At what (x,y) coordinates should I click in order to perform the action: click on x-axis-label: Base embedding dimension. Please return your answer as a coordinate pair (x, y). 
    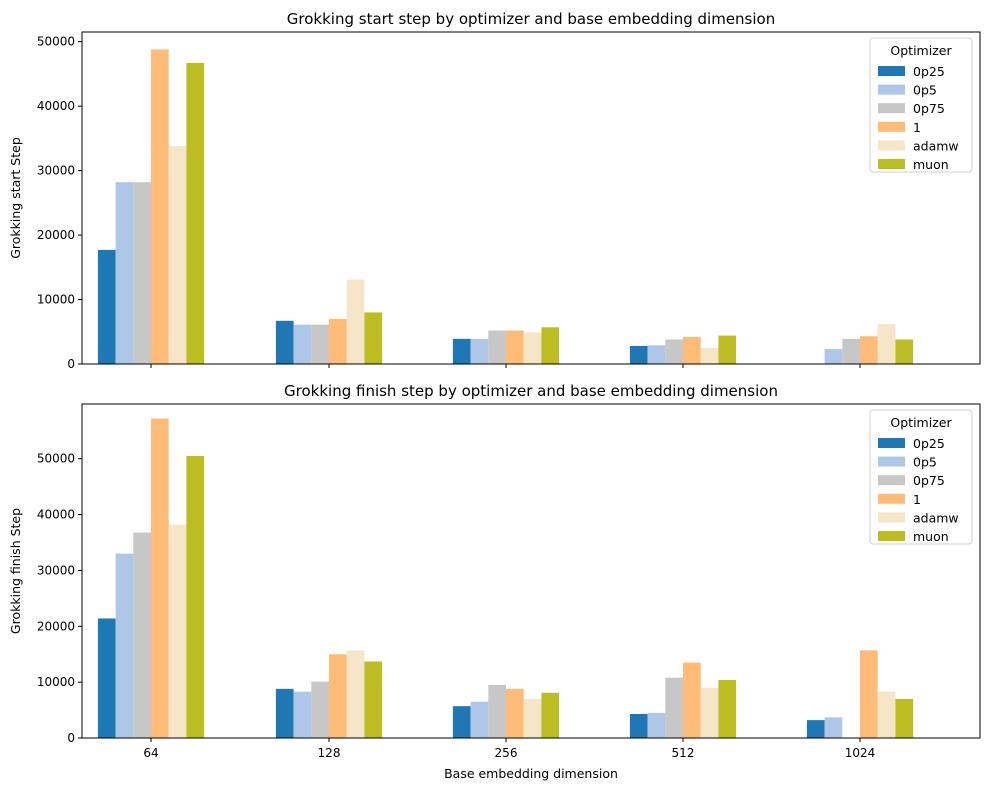
    Looking at the image, I should click on (531, 773).